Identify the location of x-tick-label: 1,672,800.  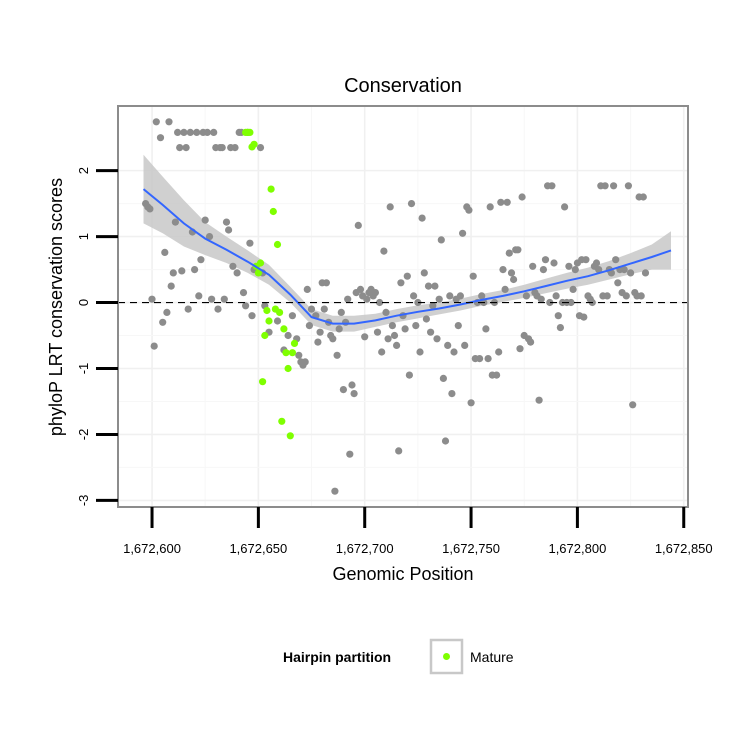
(577, 548).